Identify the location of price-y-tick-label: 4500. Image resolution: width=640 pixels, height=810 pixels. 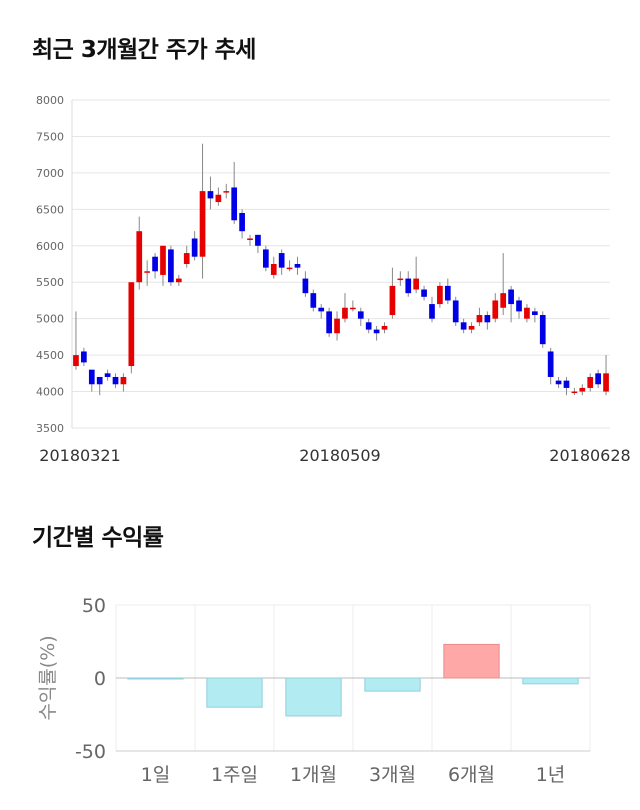
(50, 355).